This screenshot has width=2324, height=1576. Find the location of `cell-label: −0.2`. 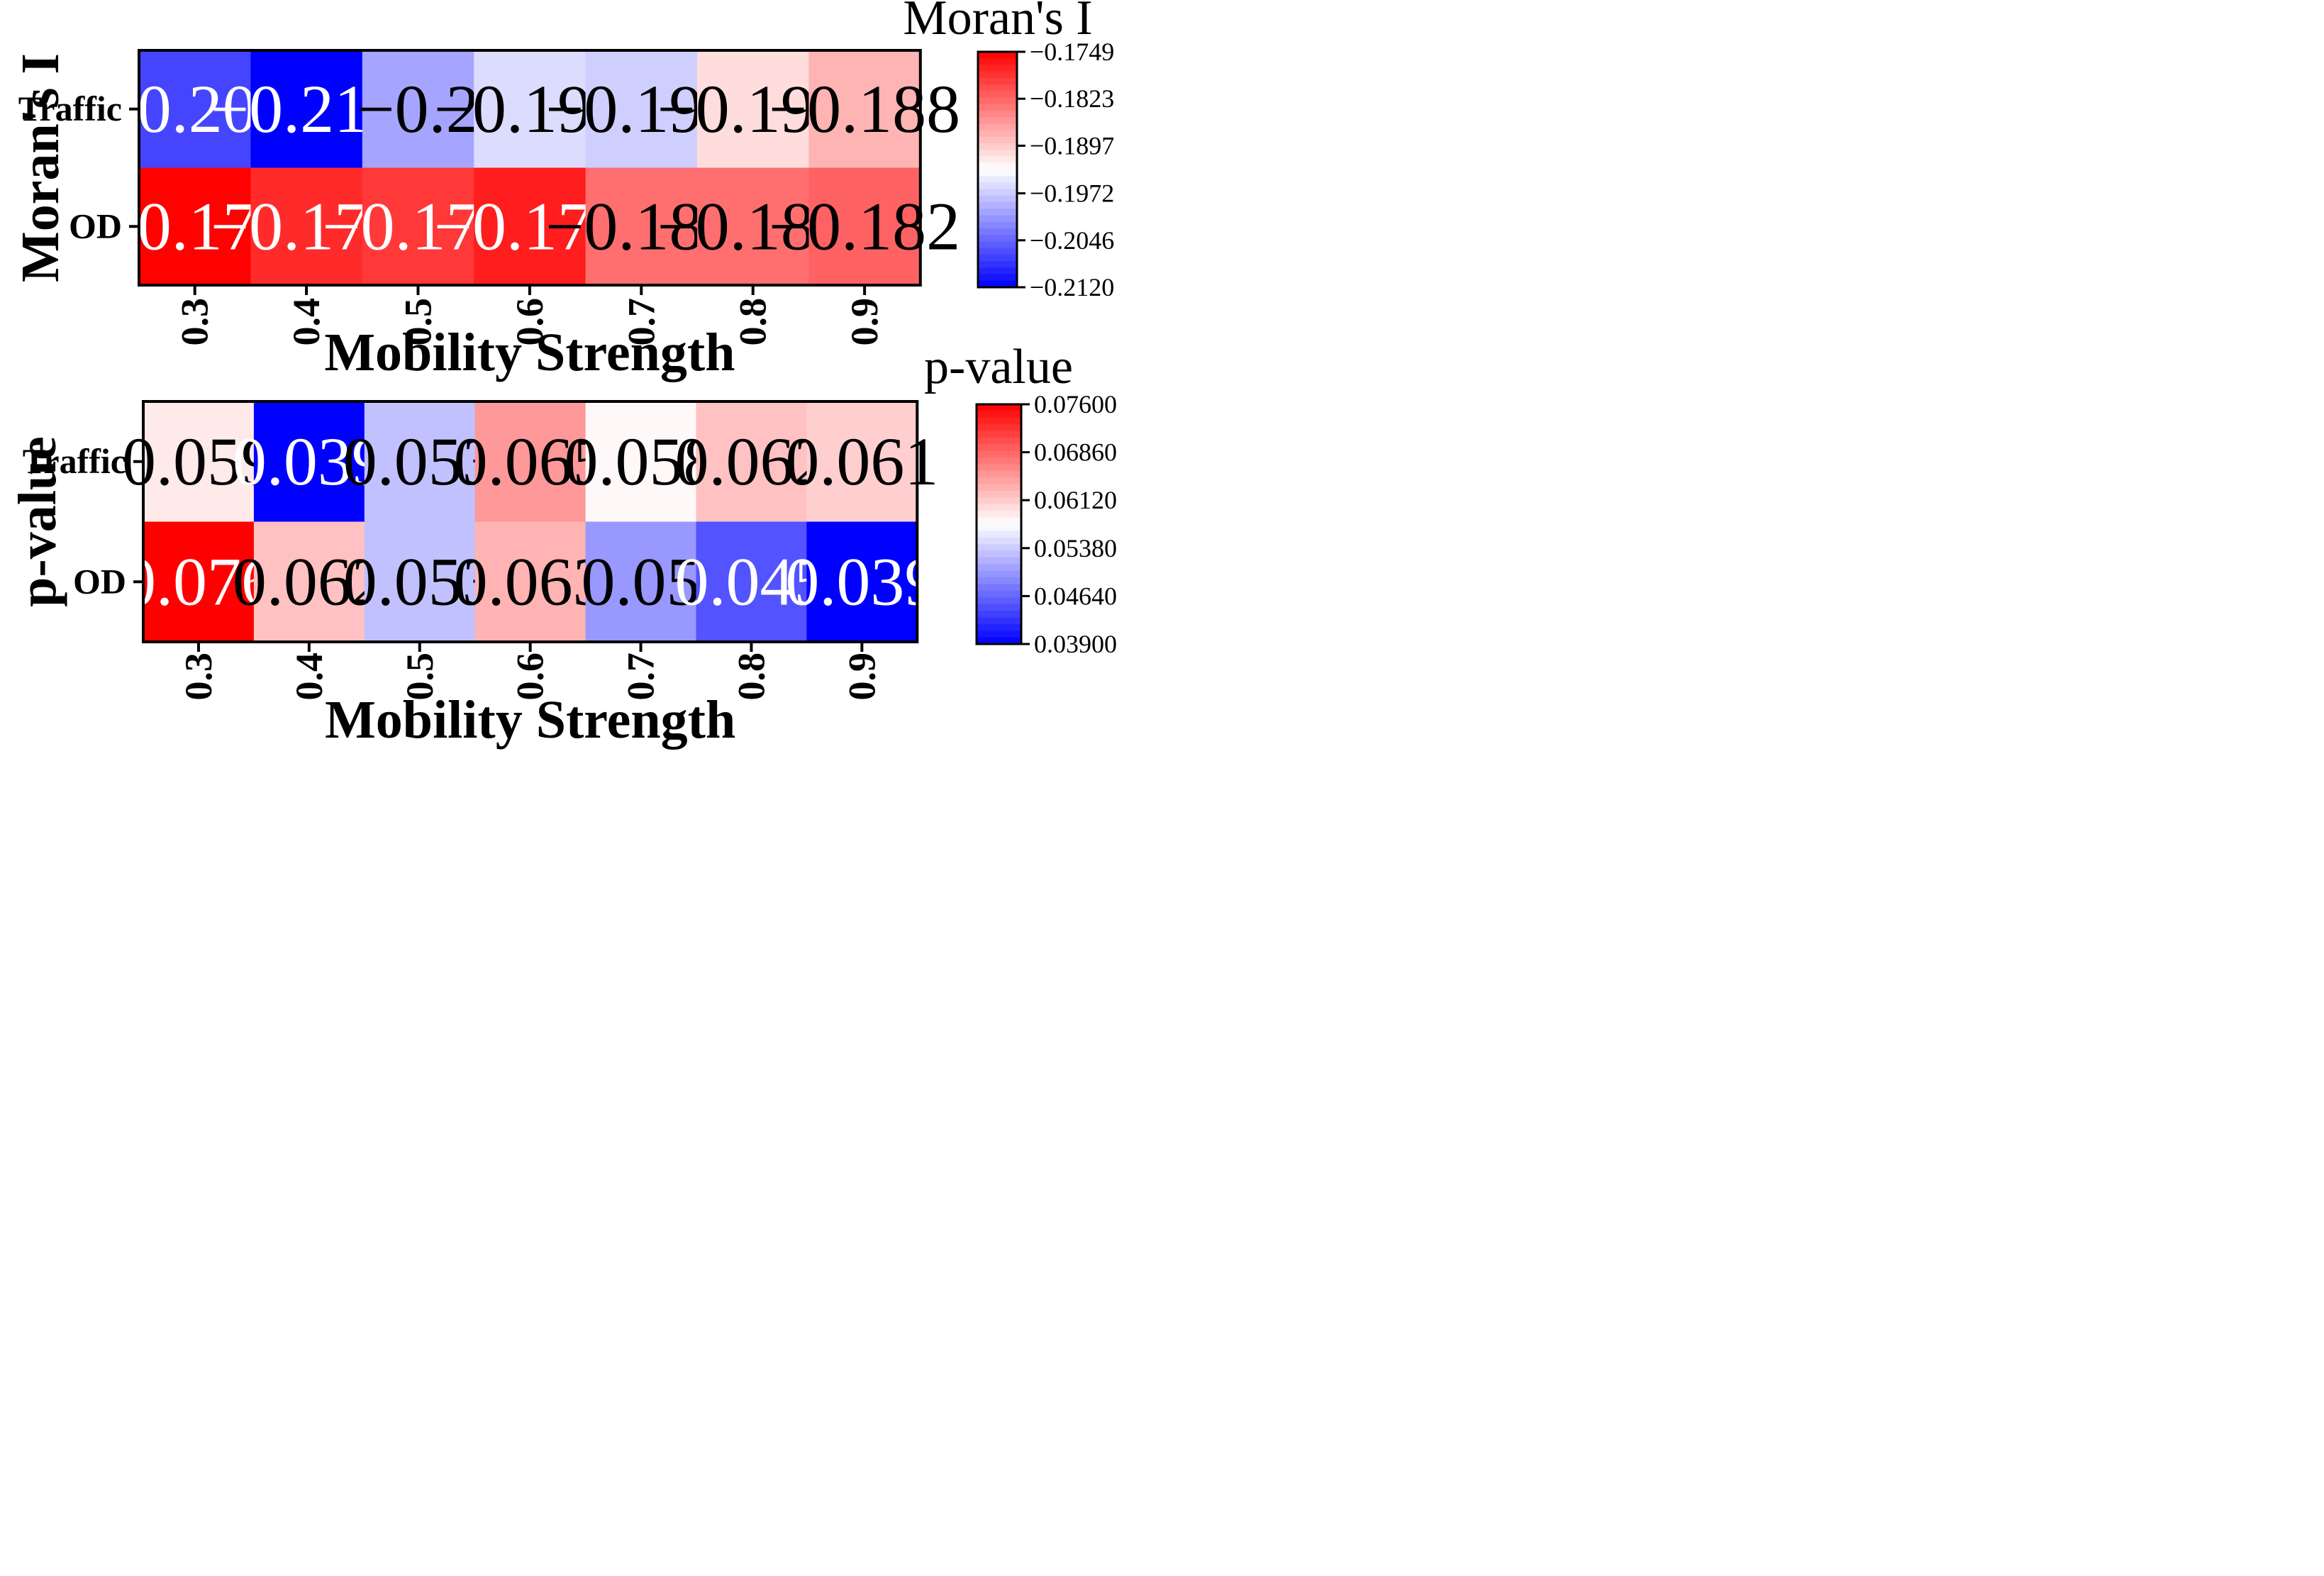

cell-label: −0.2 is located at coordinates (418, 109).